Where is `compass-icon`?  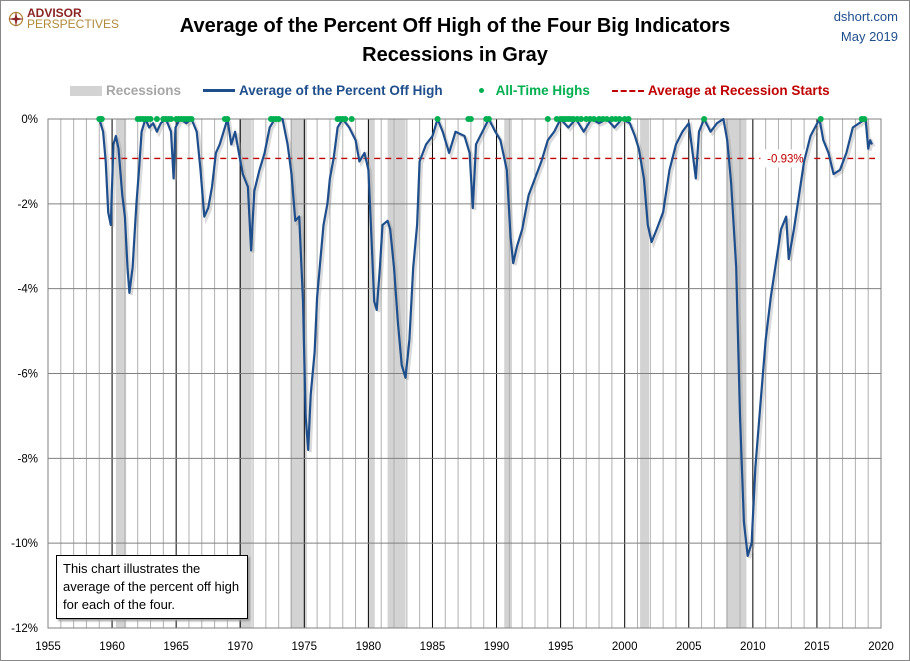
compass-icon is located at coordinates (16, 19).